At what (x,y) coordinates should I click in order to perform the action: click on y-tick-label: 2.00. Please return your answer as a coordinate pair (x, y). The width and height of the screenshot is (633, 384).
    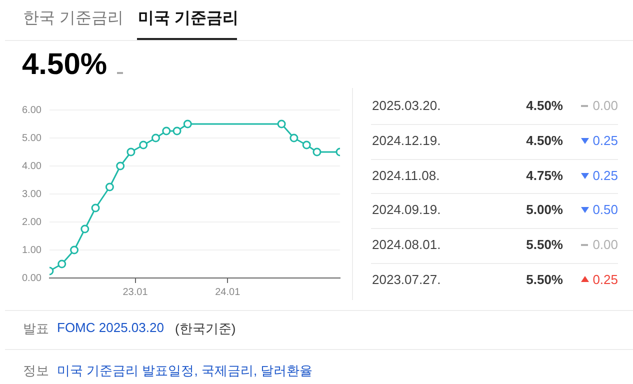
    Looking at the image, I should click on (32, 222).